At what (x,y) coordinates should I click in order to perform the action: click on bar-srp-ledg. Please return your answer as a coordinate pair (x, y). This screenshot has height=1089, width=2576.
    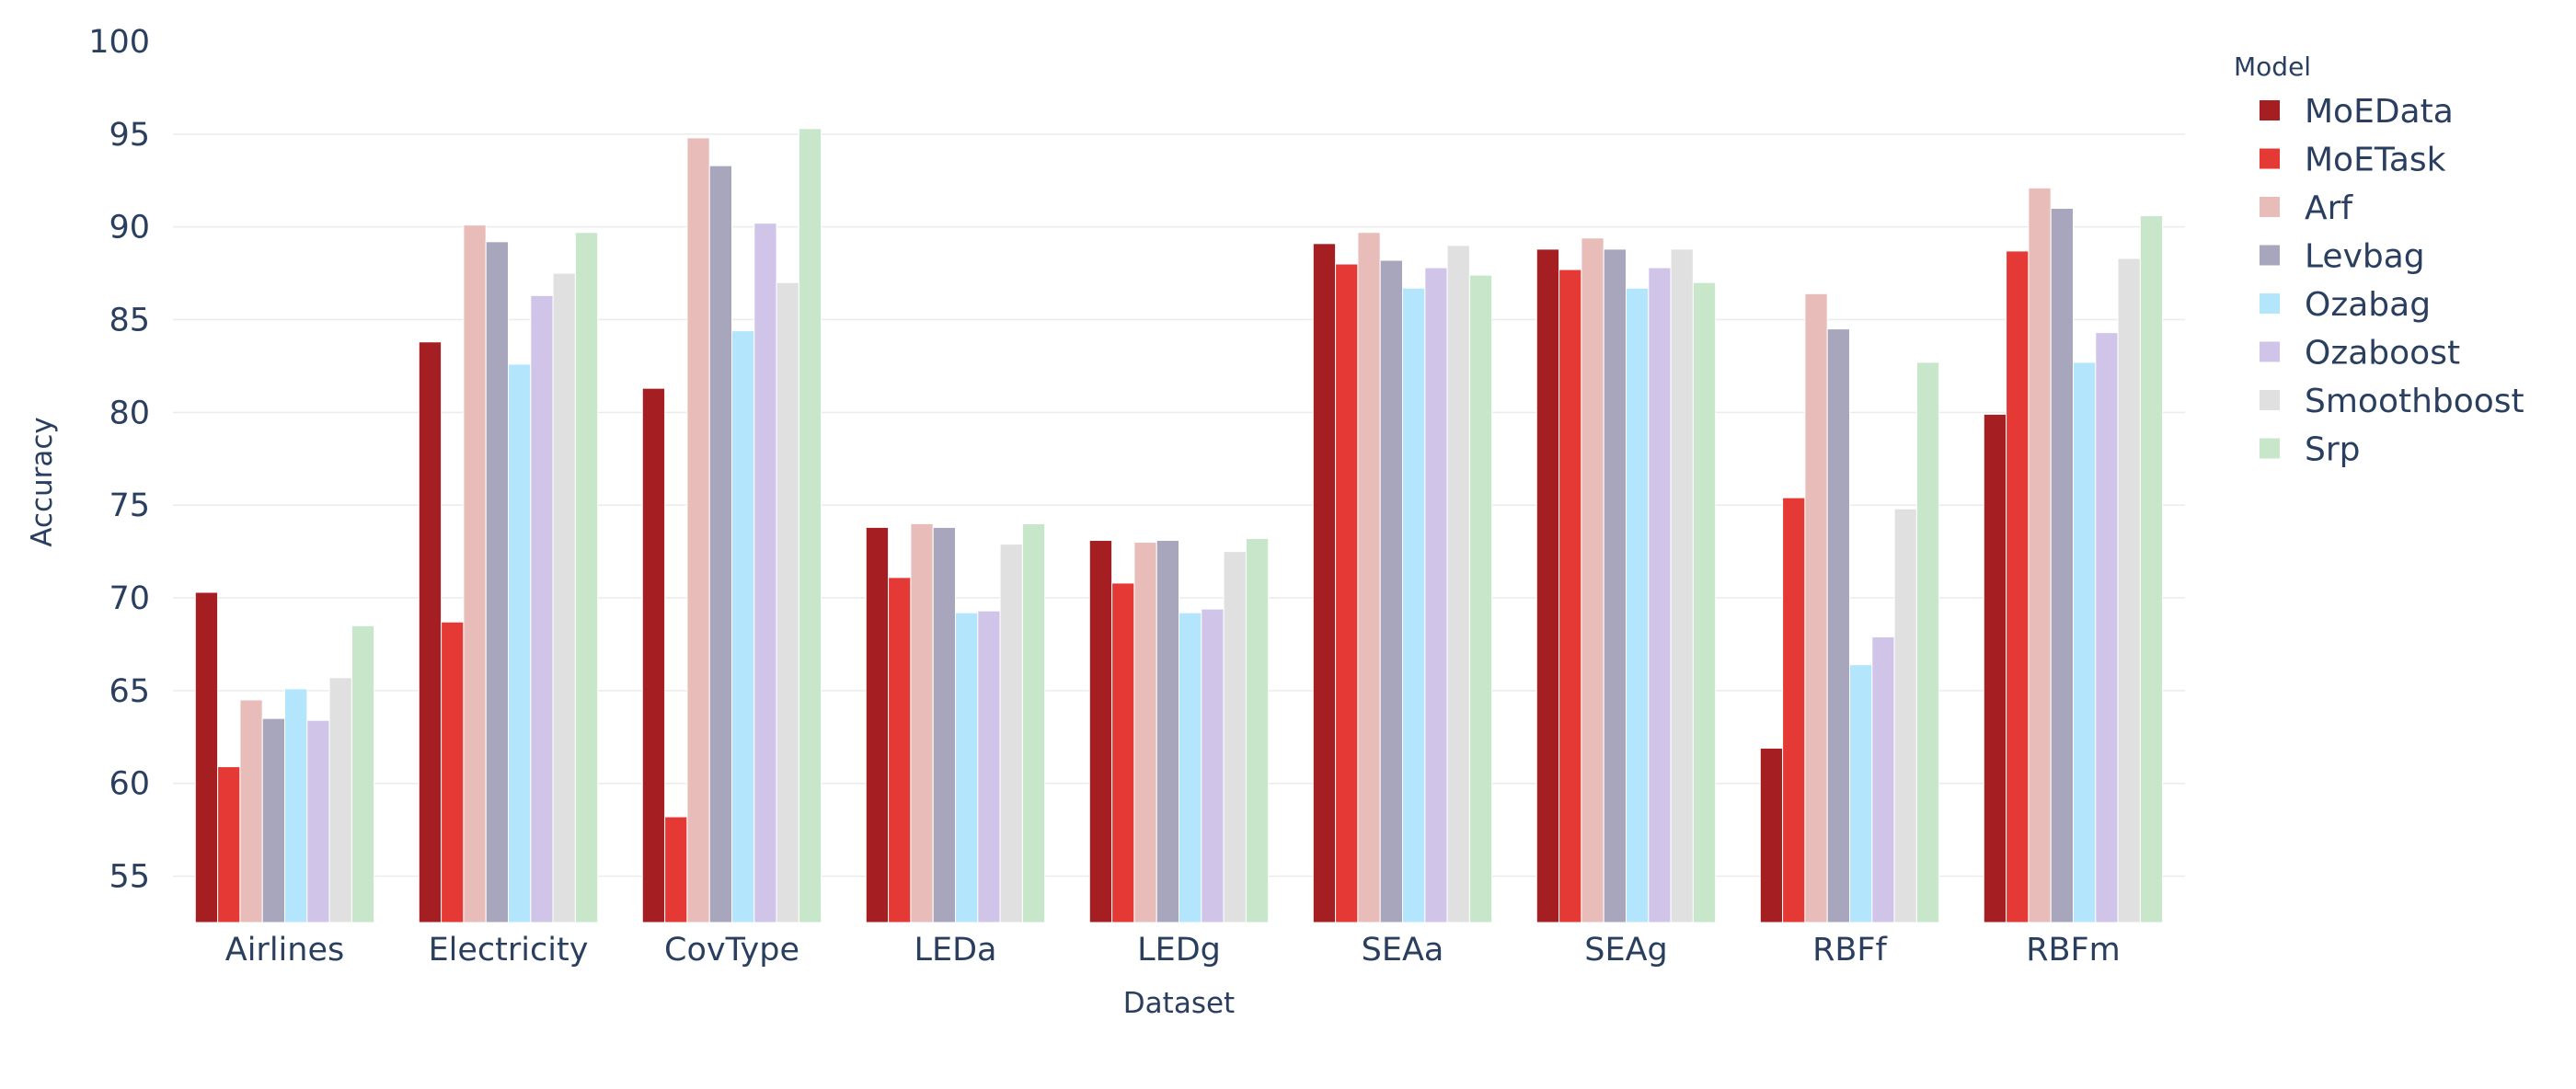
    Looking at the image, I should click on (1257, 730).